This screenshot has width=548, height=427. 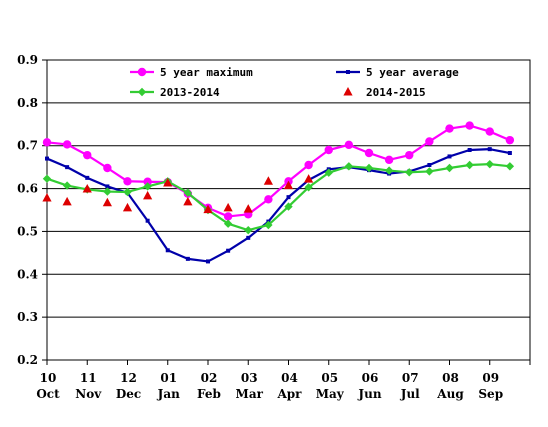 What do you see at coordinates (88, 394) in the screenshot?
I see `x-tick-month: Nov` at bounding box center [88, 394].